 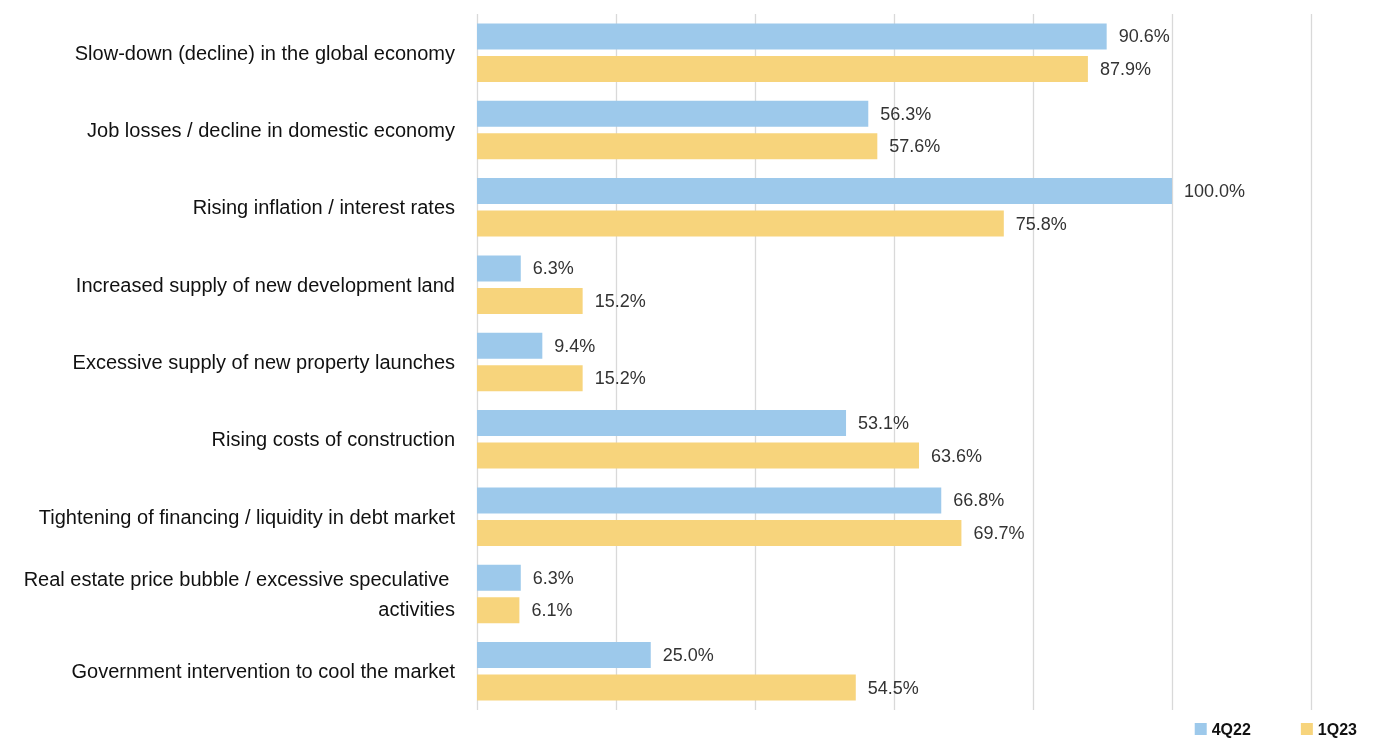 What do you see at coordinates (575, 345) in the screenshot?
I see `data-label: 9.4%` at bounding box center [575, 345].